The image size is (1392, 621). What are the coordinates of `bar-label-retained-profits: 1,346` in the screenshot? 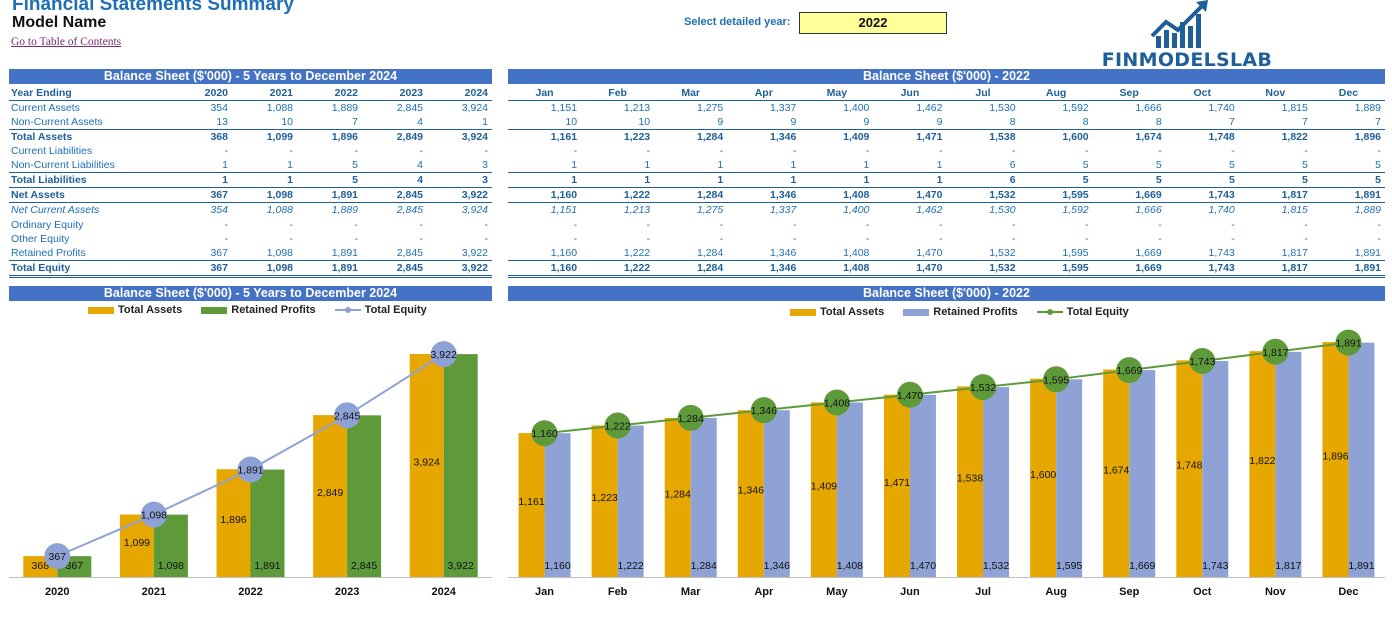 It's located at (777, 566).